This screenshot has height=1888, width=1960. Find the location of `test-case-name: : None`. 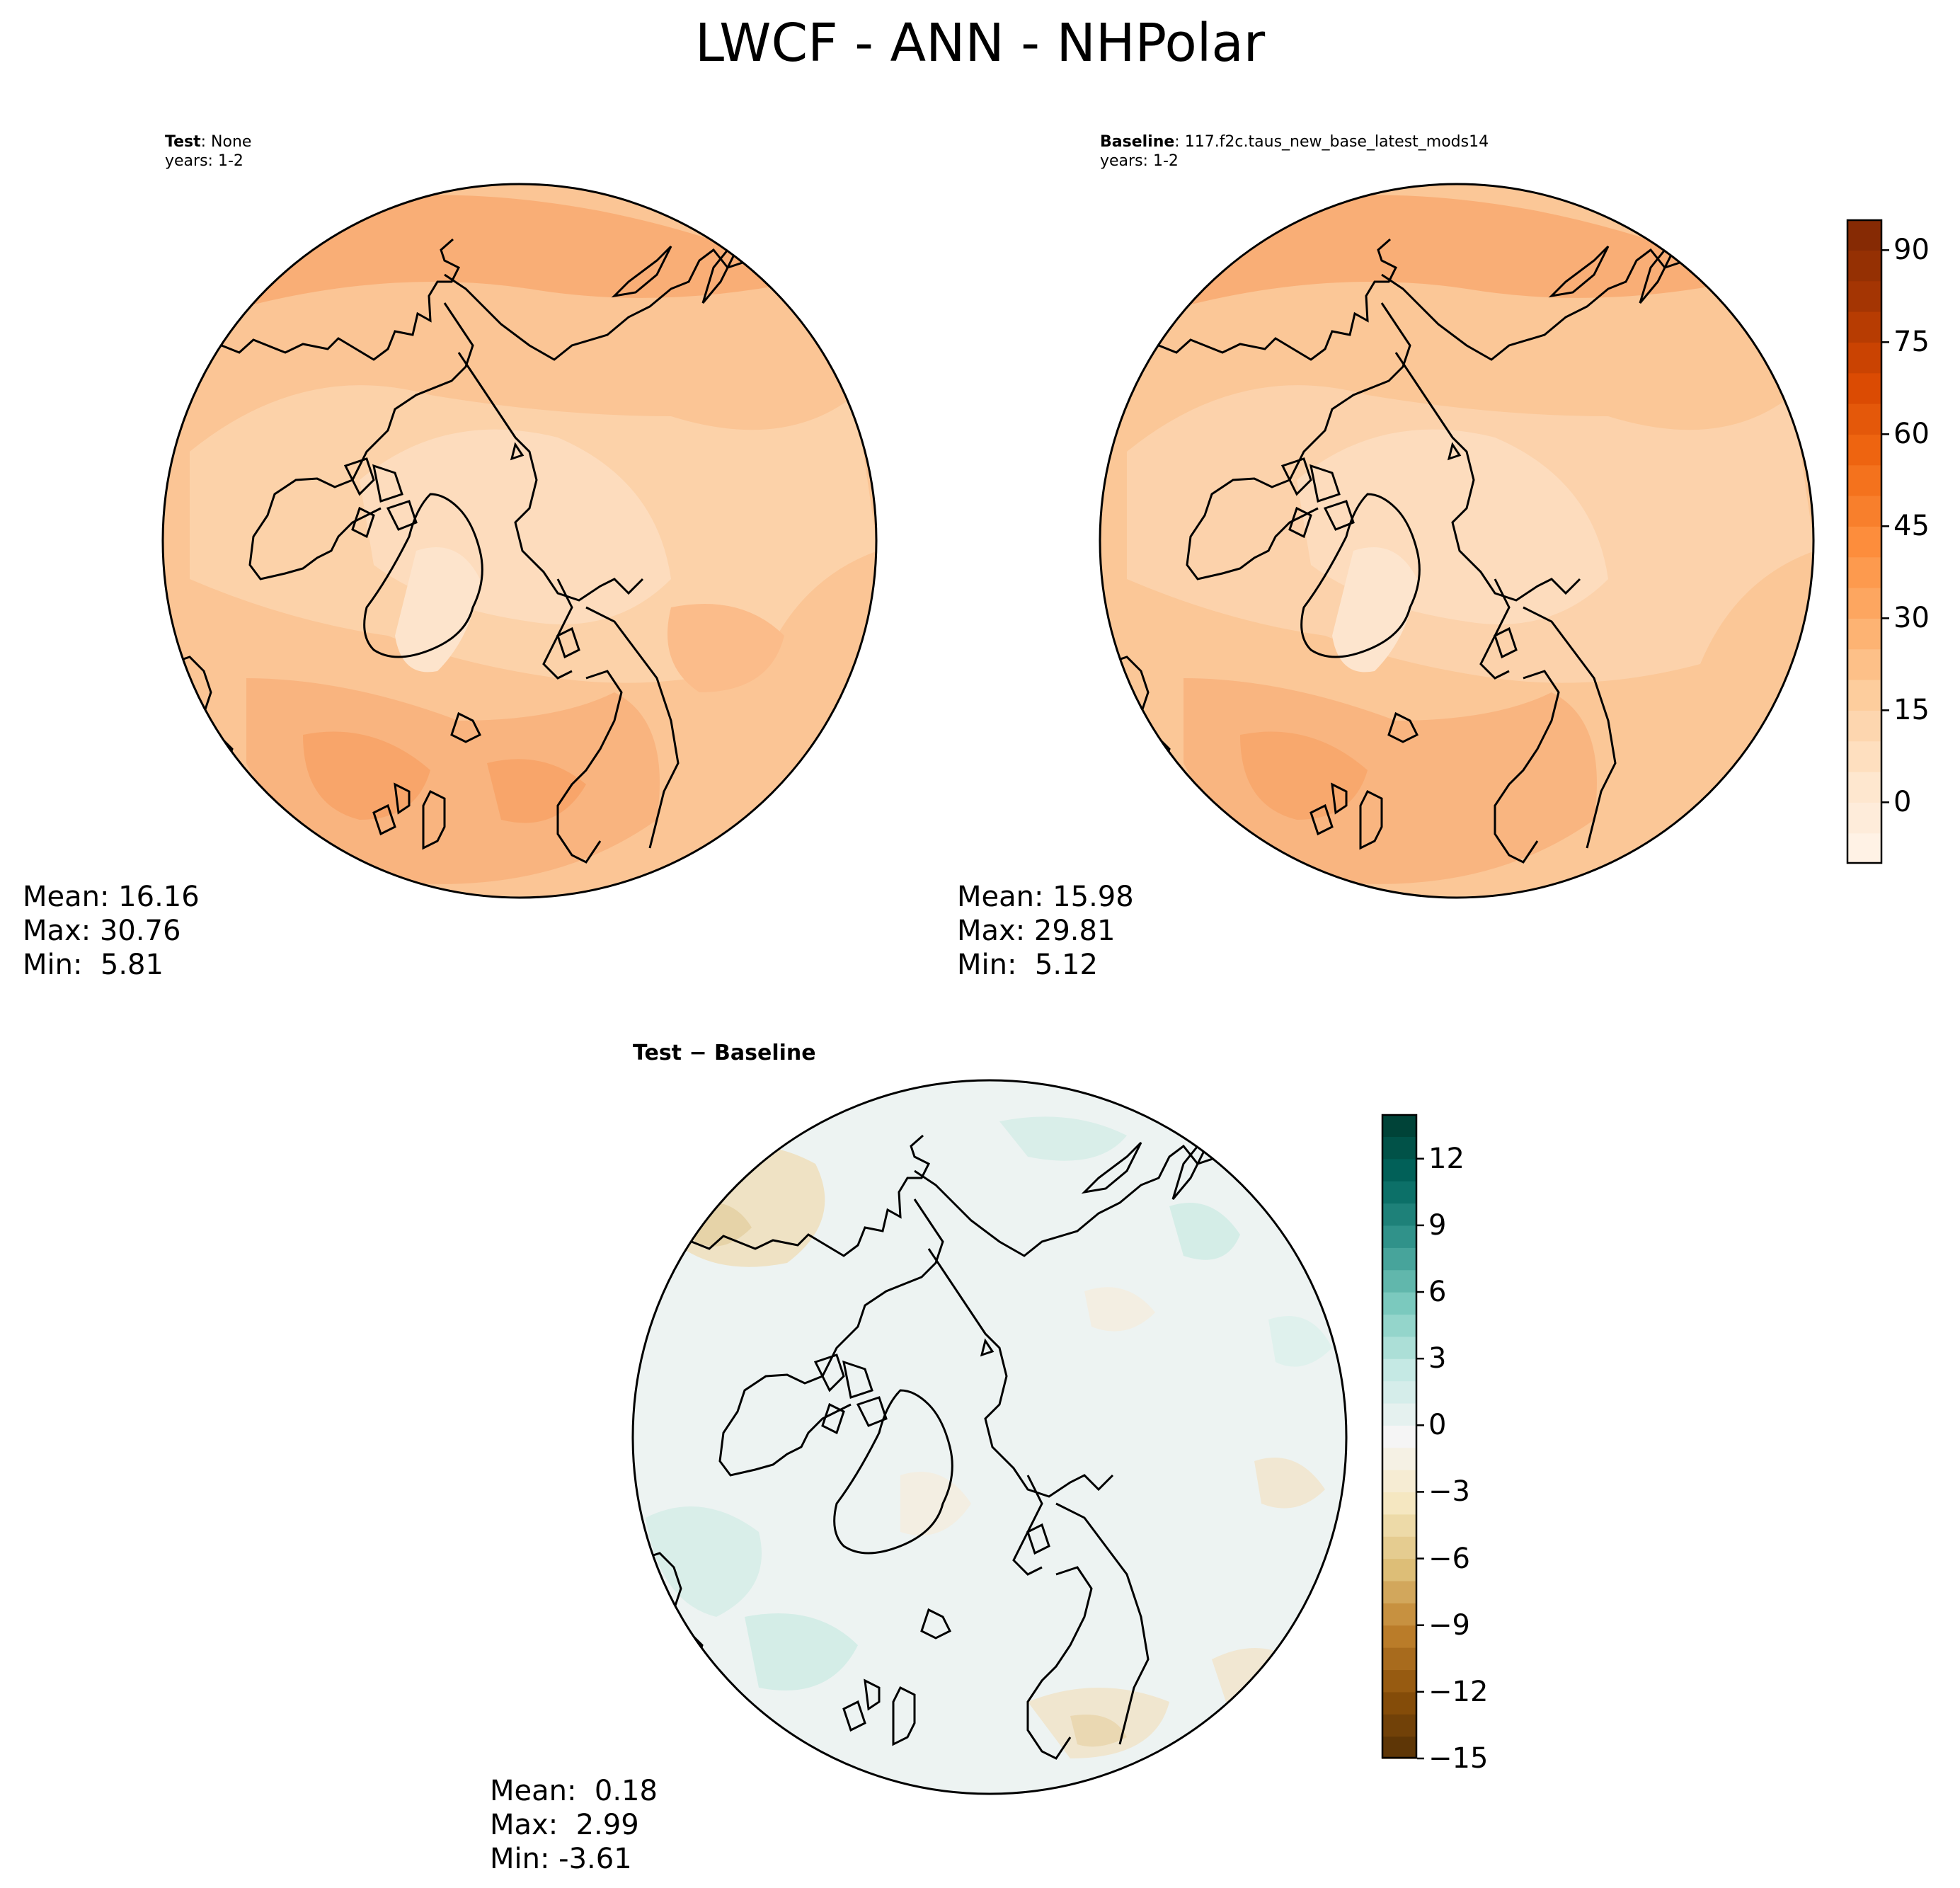

test-case-name: : None is located at coordinates (226, 142).